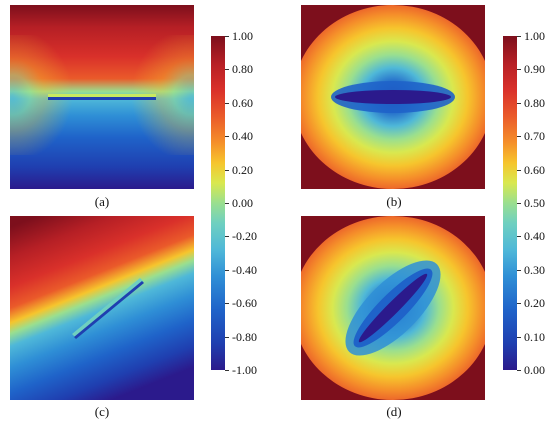 The image size is (550, 426). I want to click on colorbar-left-gradient, so click(218, 203).